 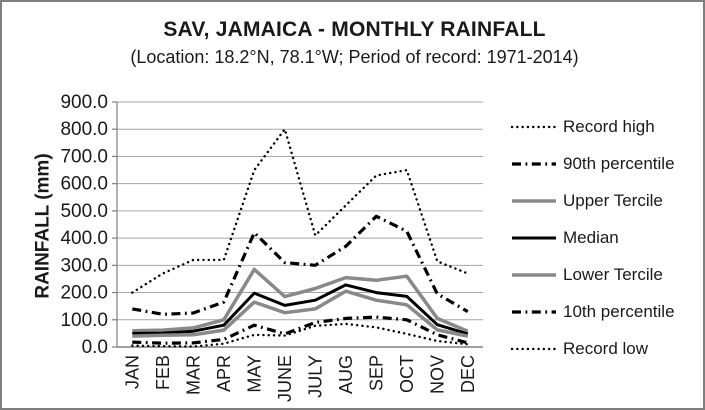 What do you see at coordinates (132, 372) in the screenshot?
I see `x-tick-label: JAN` at bounding box center [132, 372].